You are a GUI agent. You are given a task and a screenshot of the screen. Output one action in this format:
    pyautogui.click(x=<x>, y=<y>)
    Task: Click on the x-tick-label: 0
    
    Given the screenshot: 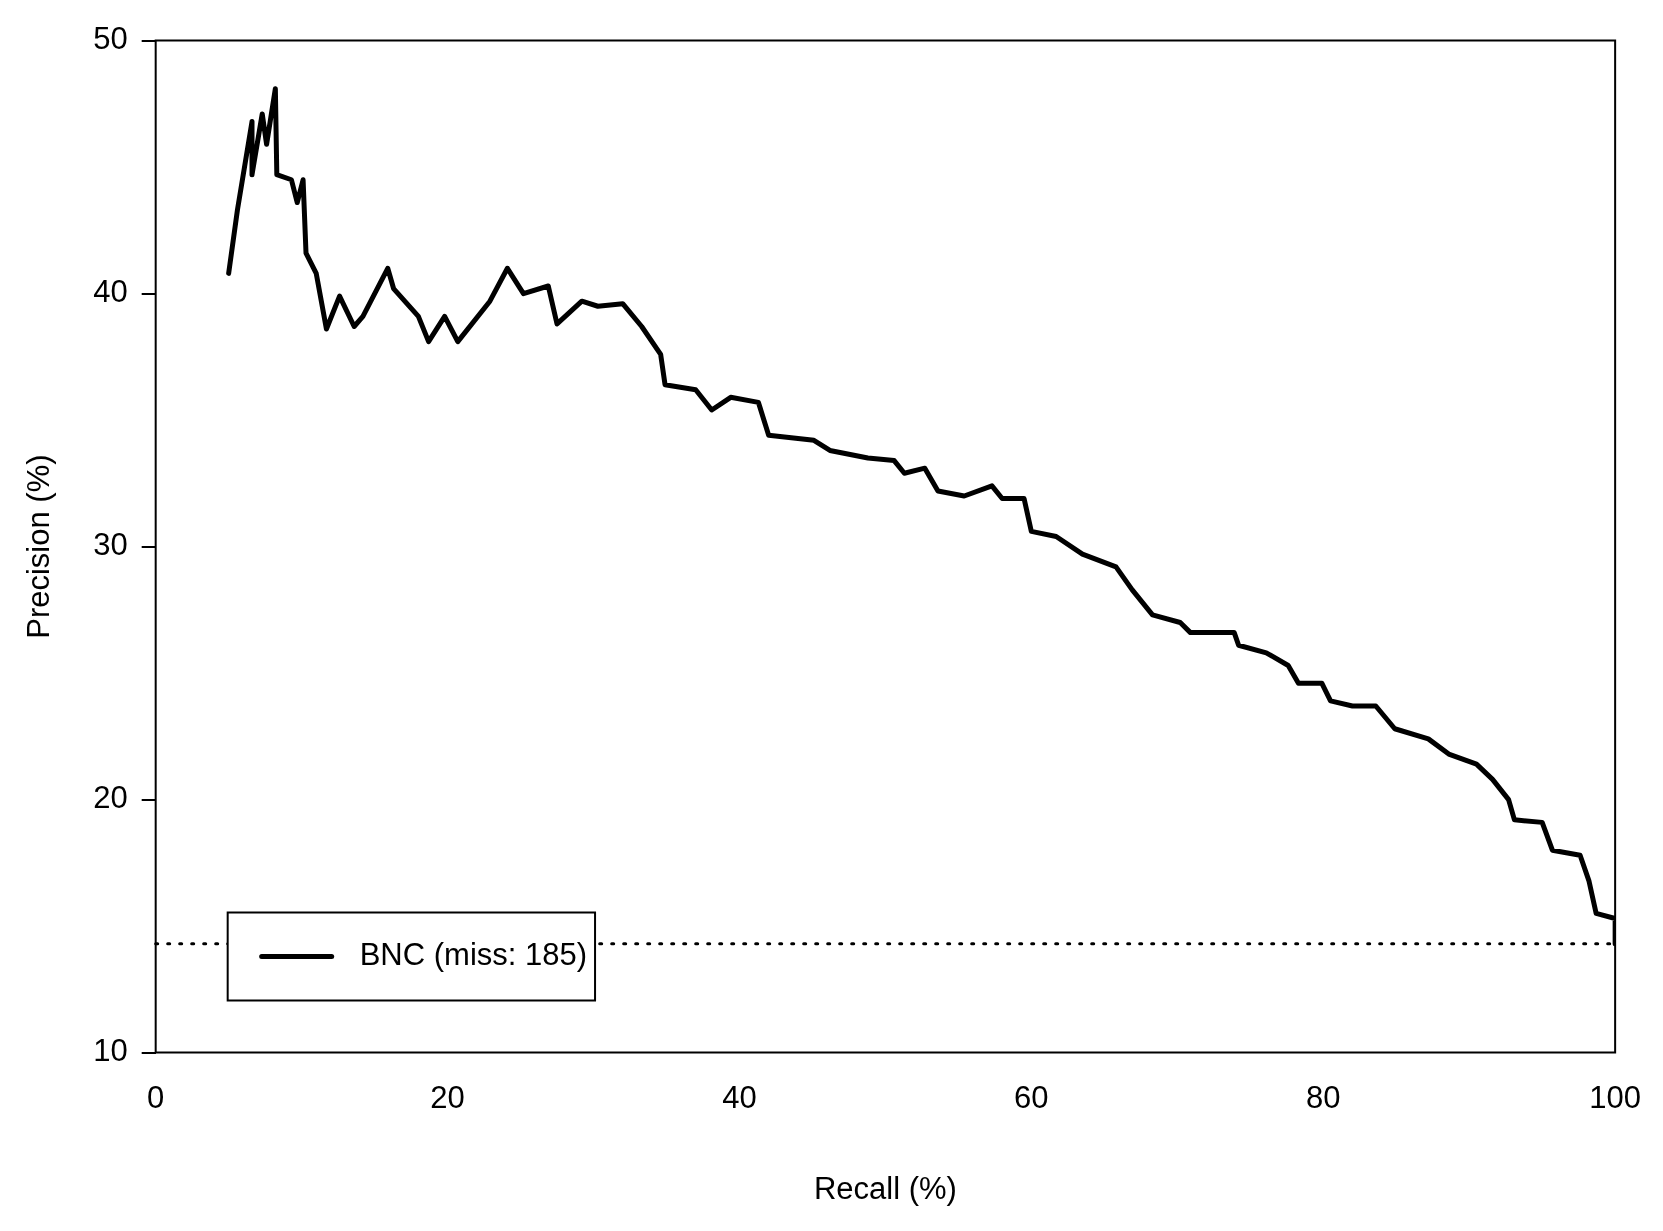 What is the action you would take?
    pyautogui.click(x=156, y=1097)
    